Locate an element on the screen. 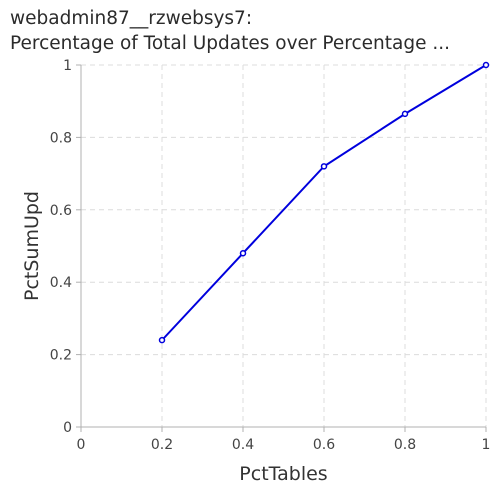 The image size is (500, 500). y-tick-label: 1 is located at coordinates (67, 66).